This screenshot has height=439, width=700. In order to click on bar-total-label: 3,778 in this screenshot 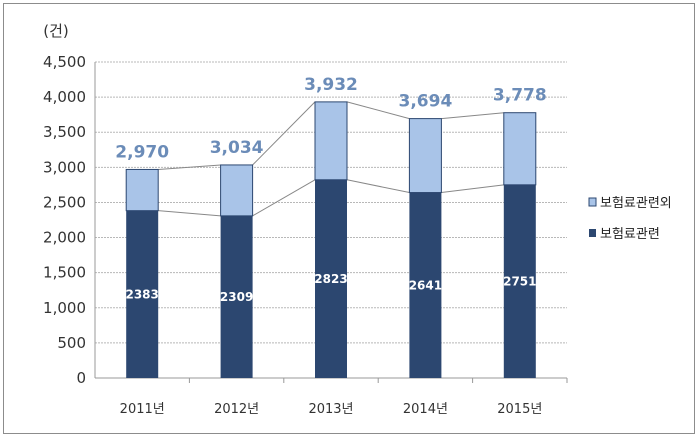, I will do `click(520, 96)`.